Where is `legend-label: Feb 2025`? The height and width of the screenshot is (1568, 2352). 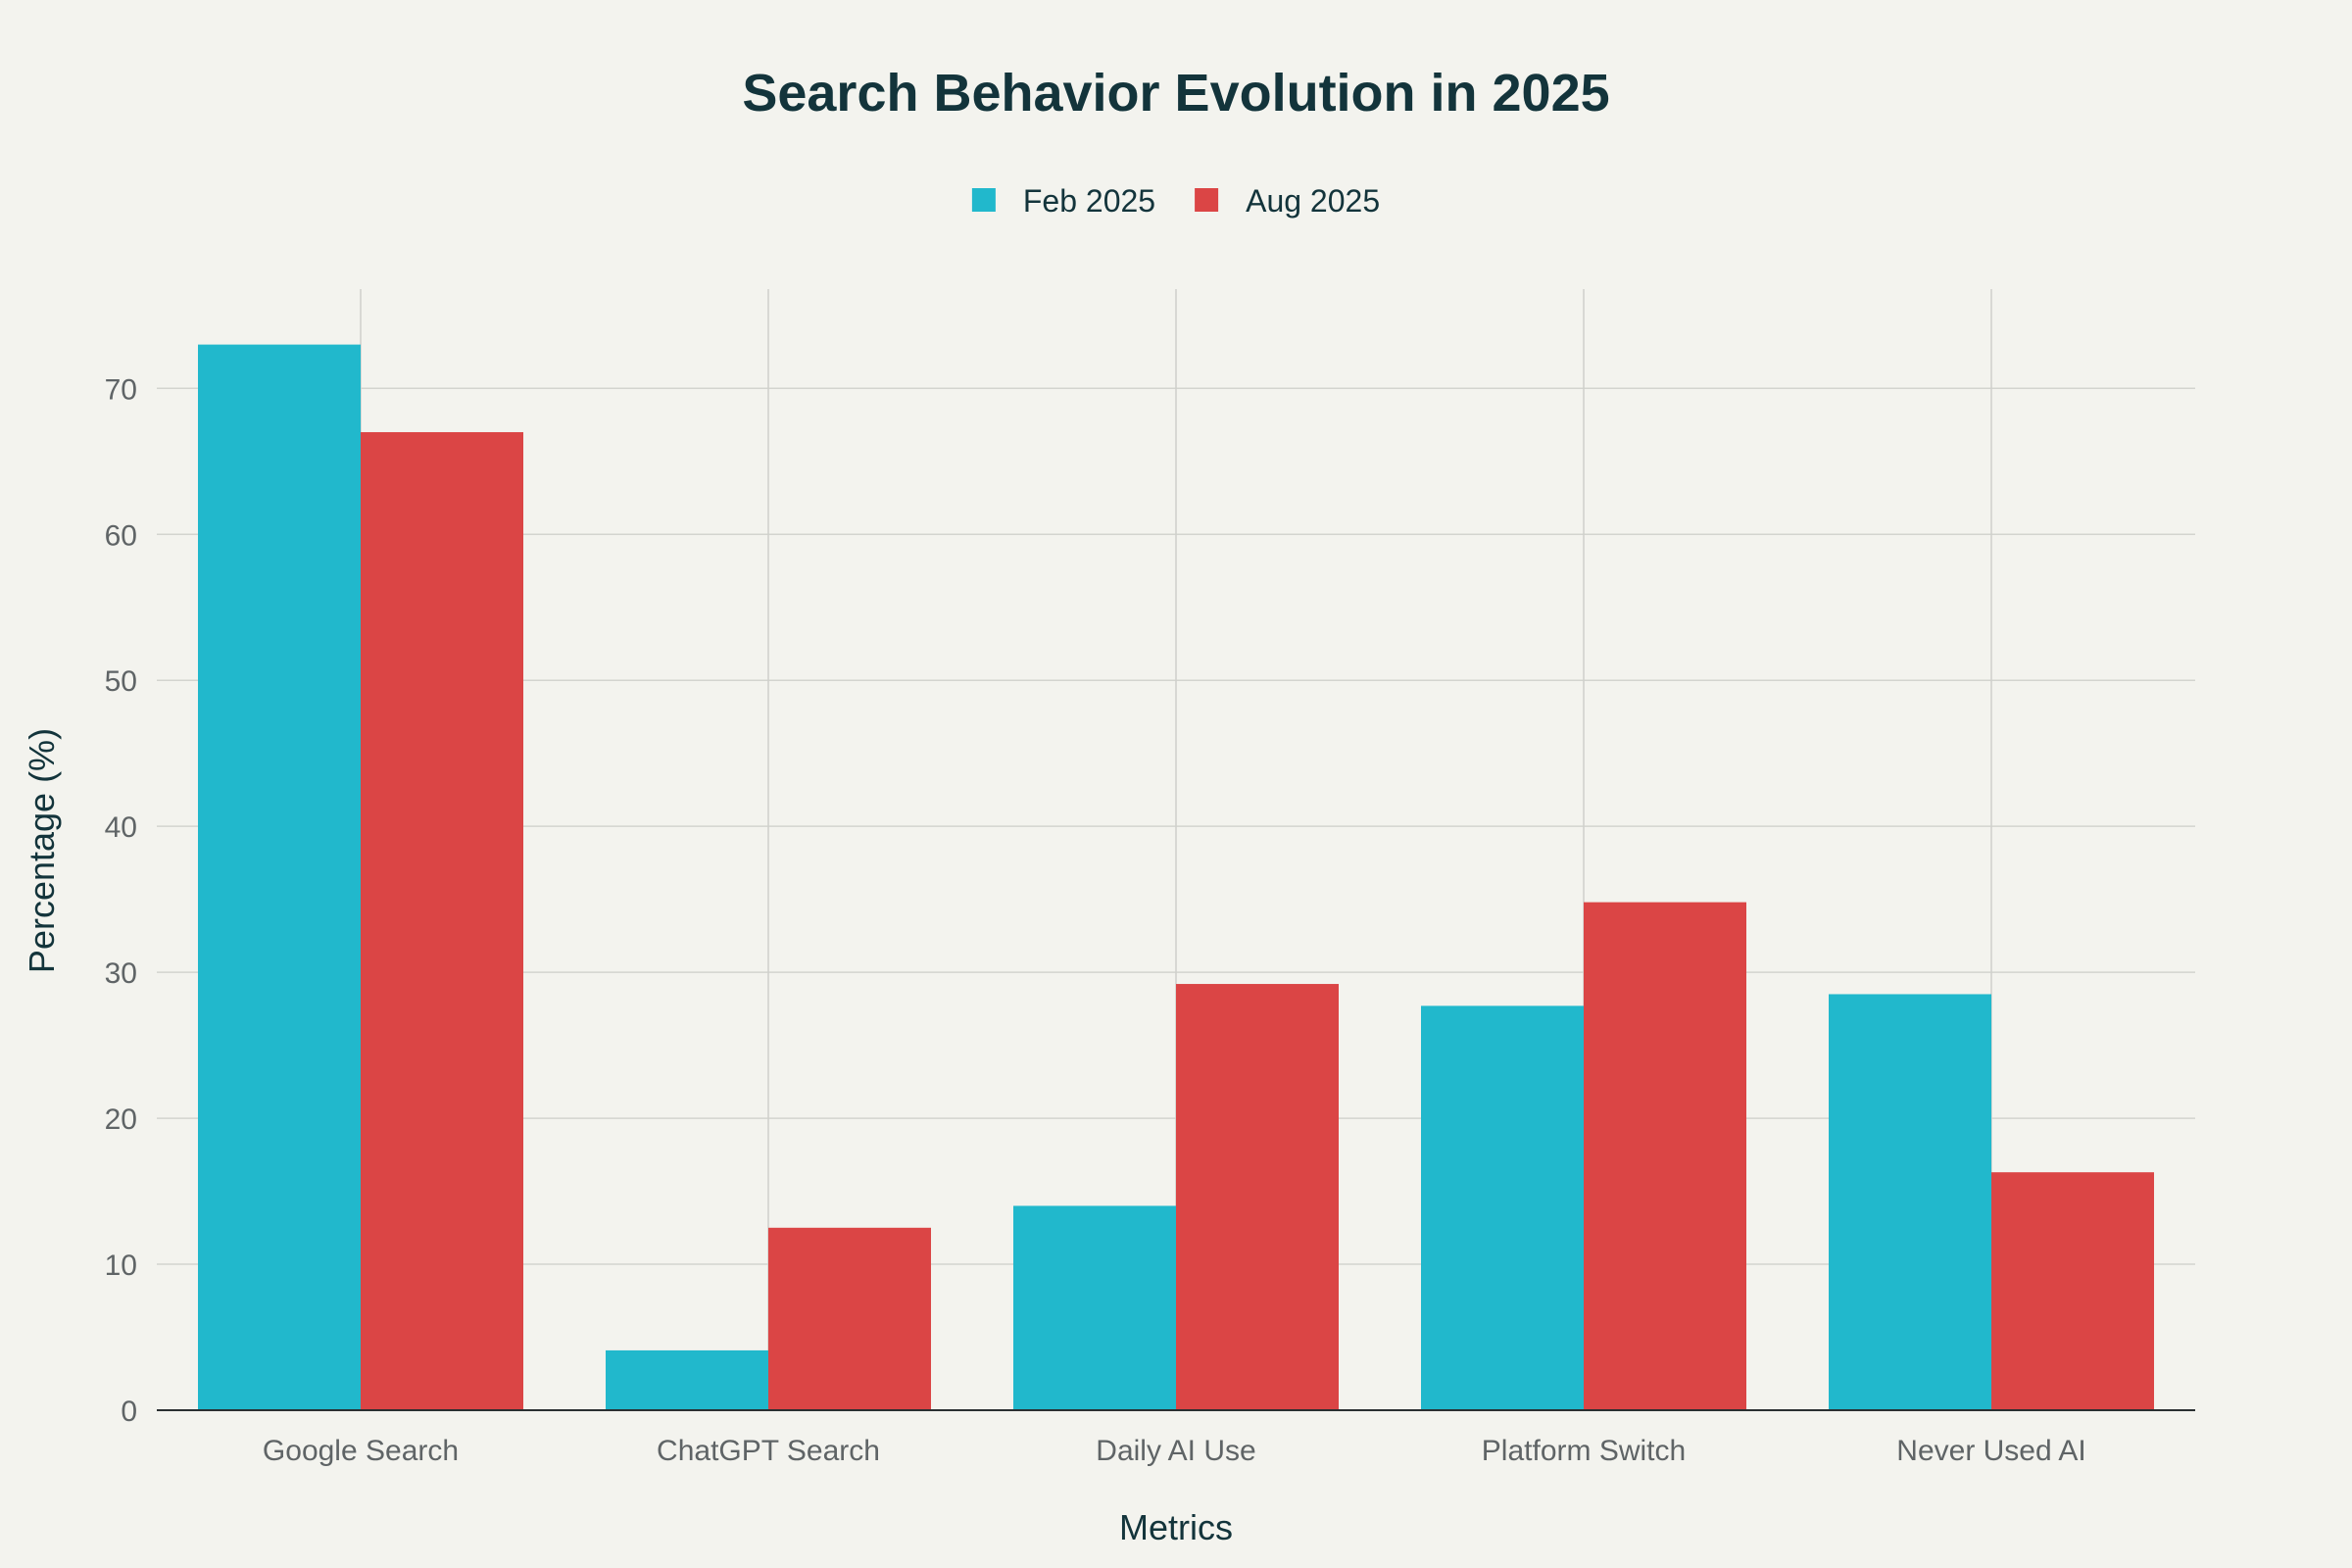 legend-label: Feb 2025 is located at coordinates (1089, 201).